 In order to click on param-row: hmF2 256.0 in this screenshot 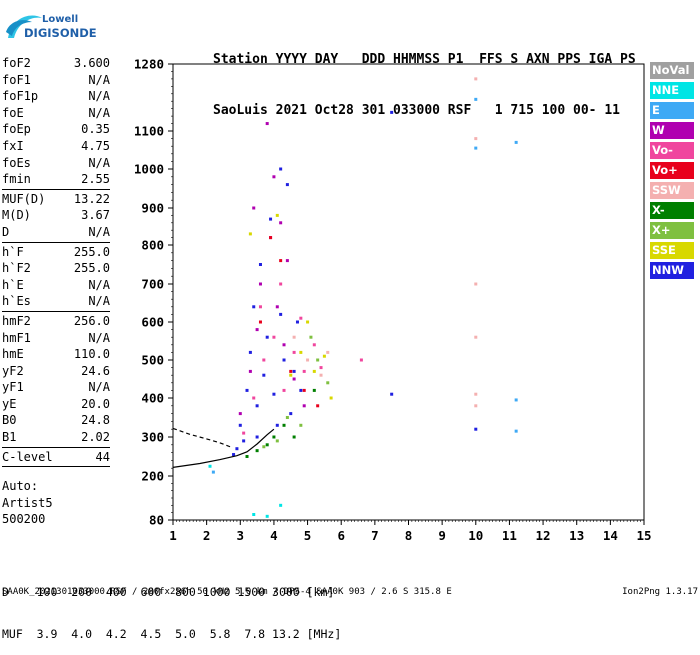, I will do `click(56, 321)`.